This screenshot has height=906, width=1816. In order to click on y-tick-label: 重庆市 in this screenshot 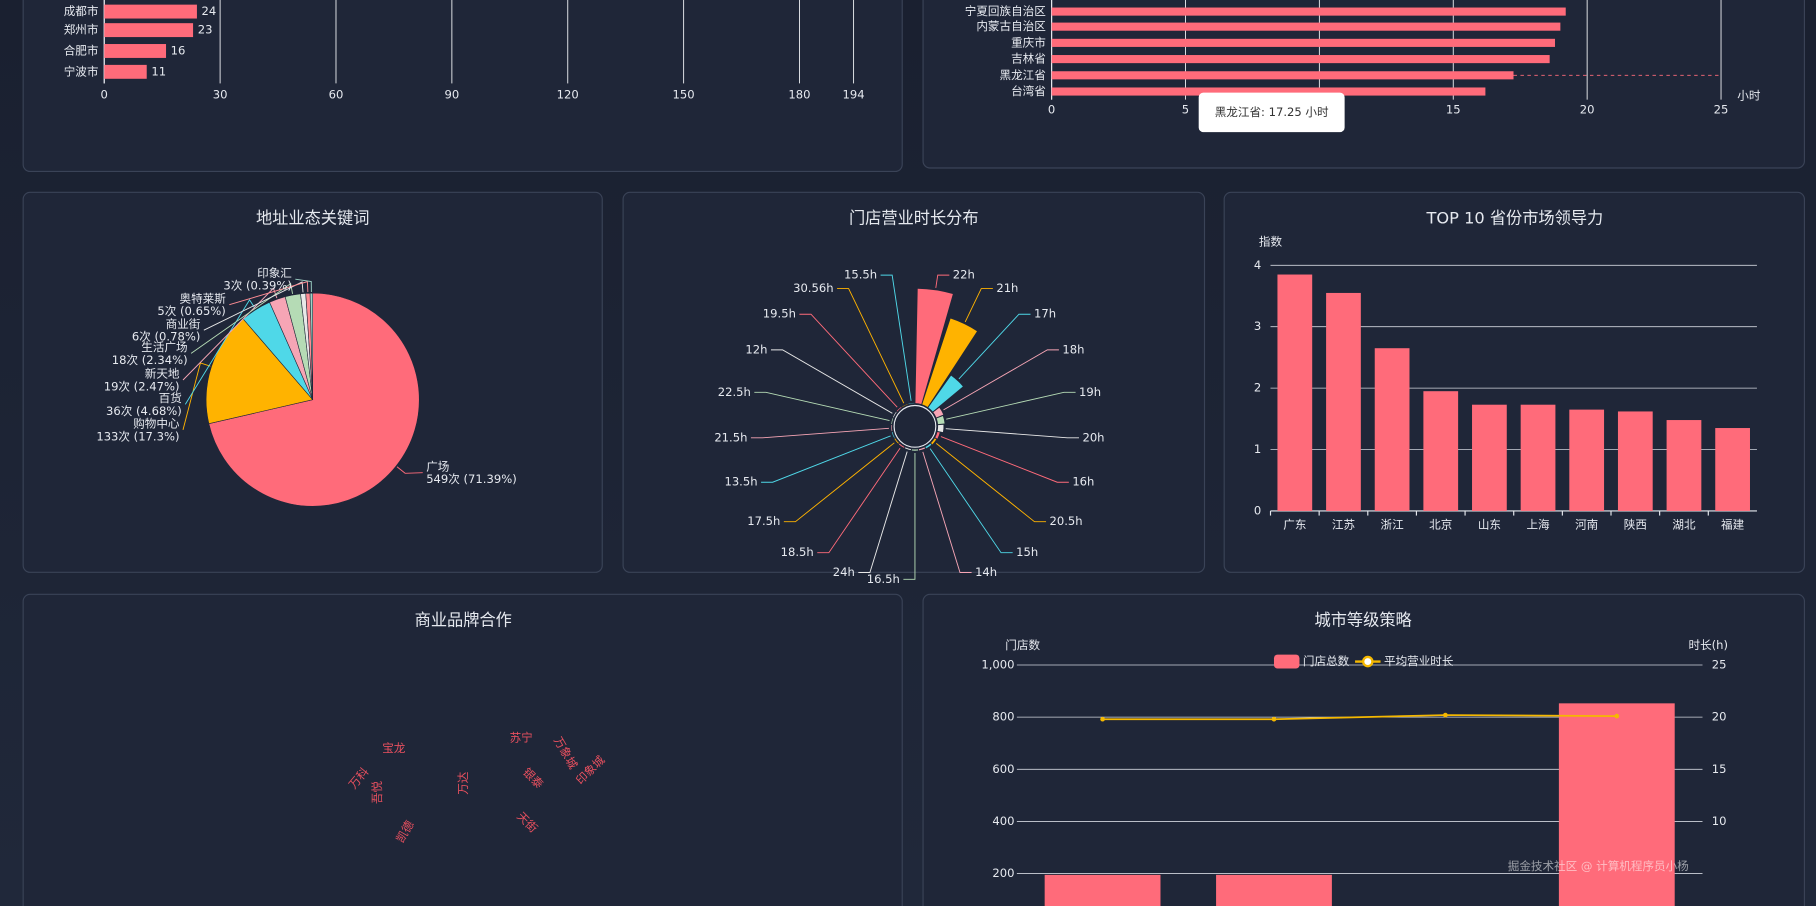, I will do `click(1028, 42)`.